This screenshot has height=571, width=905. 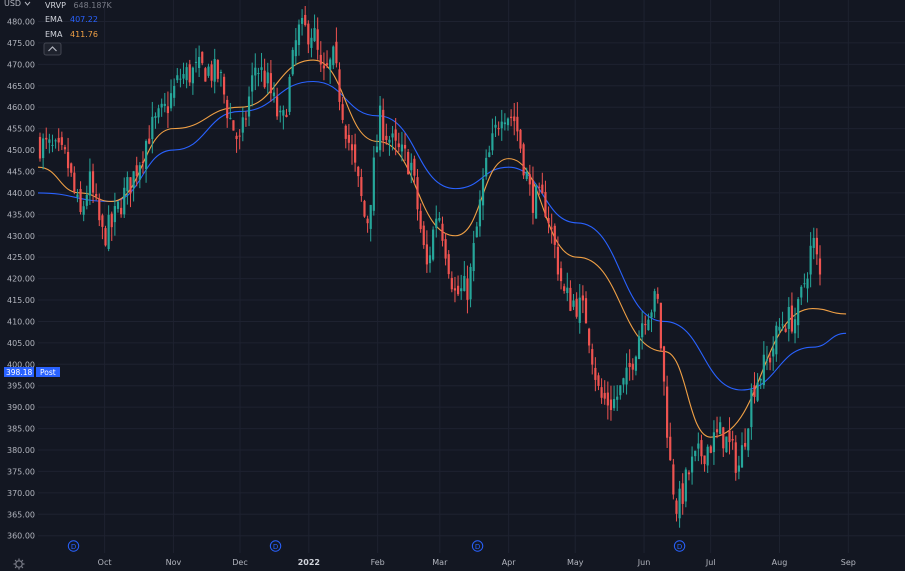 What do you see at coordinates (780, 562) in the screenshot?
I see `time-tick-label: Aug` at bounding box center [780, 562].